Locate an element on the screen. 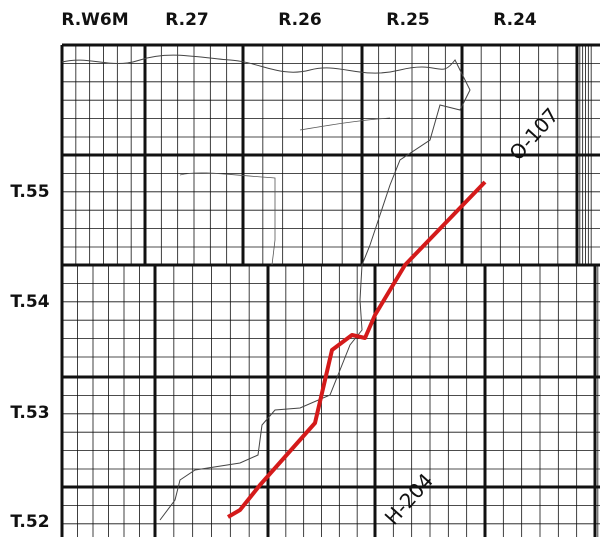  township-label: T.54 is located at coordinates (29, 302).